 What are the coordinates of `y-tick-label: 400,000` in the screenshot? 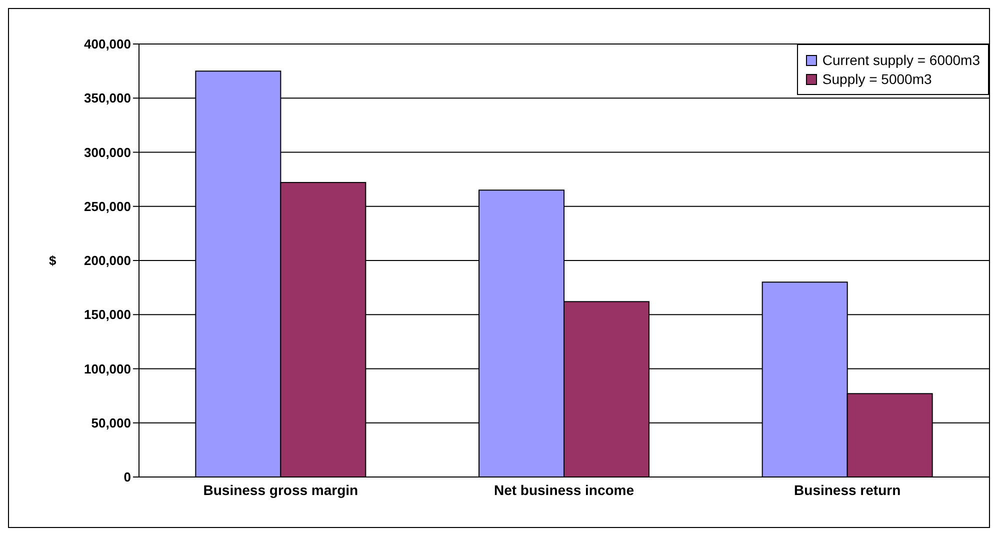 It's located at (107, 44).